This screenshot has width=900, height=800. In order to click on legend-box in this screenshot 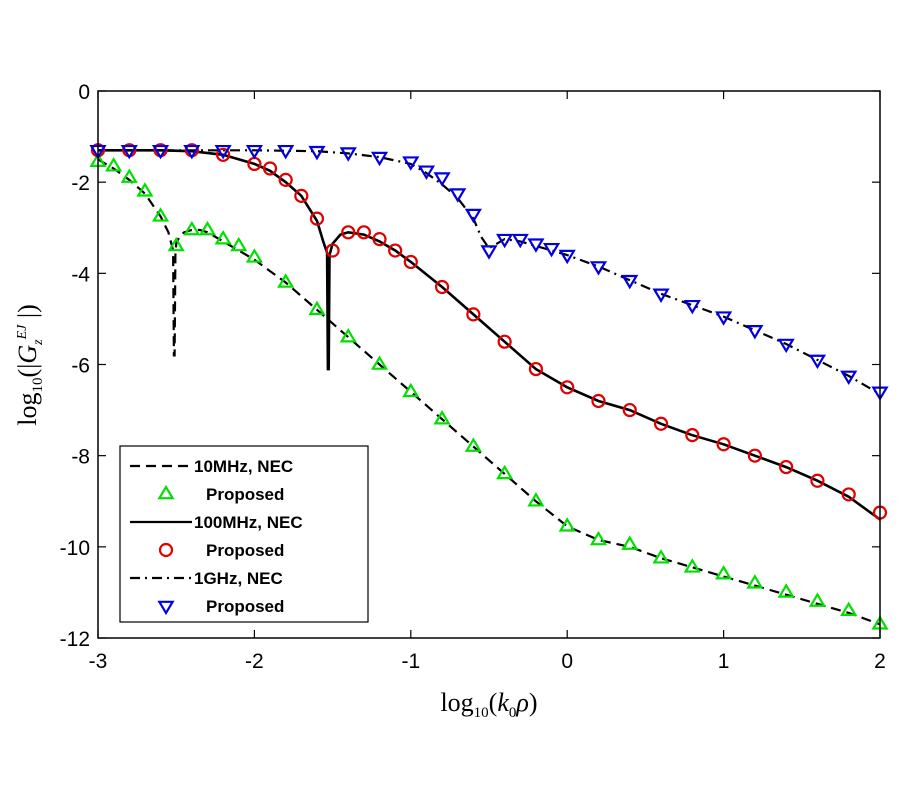, I will do `click(244, 534)`.